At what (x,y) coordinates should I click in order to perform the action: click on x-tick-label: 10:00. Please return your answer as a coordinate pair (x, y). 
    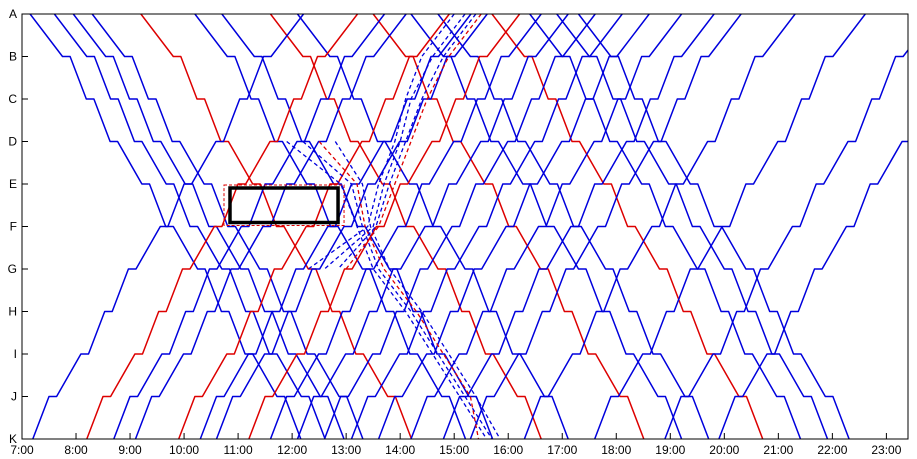
    Looking at the image, I should click on (184, 450).